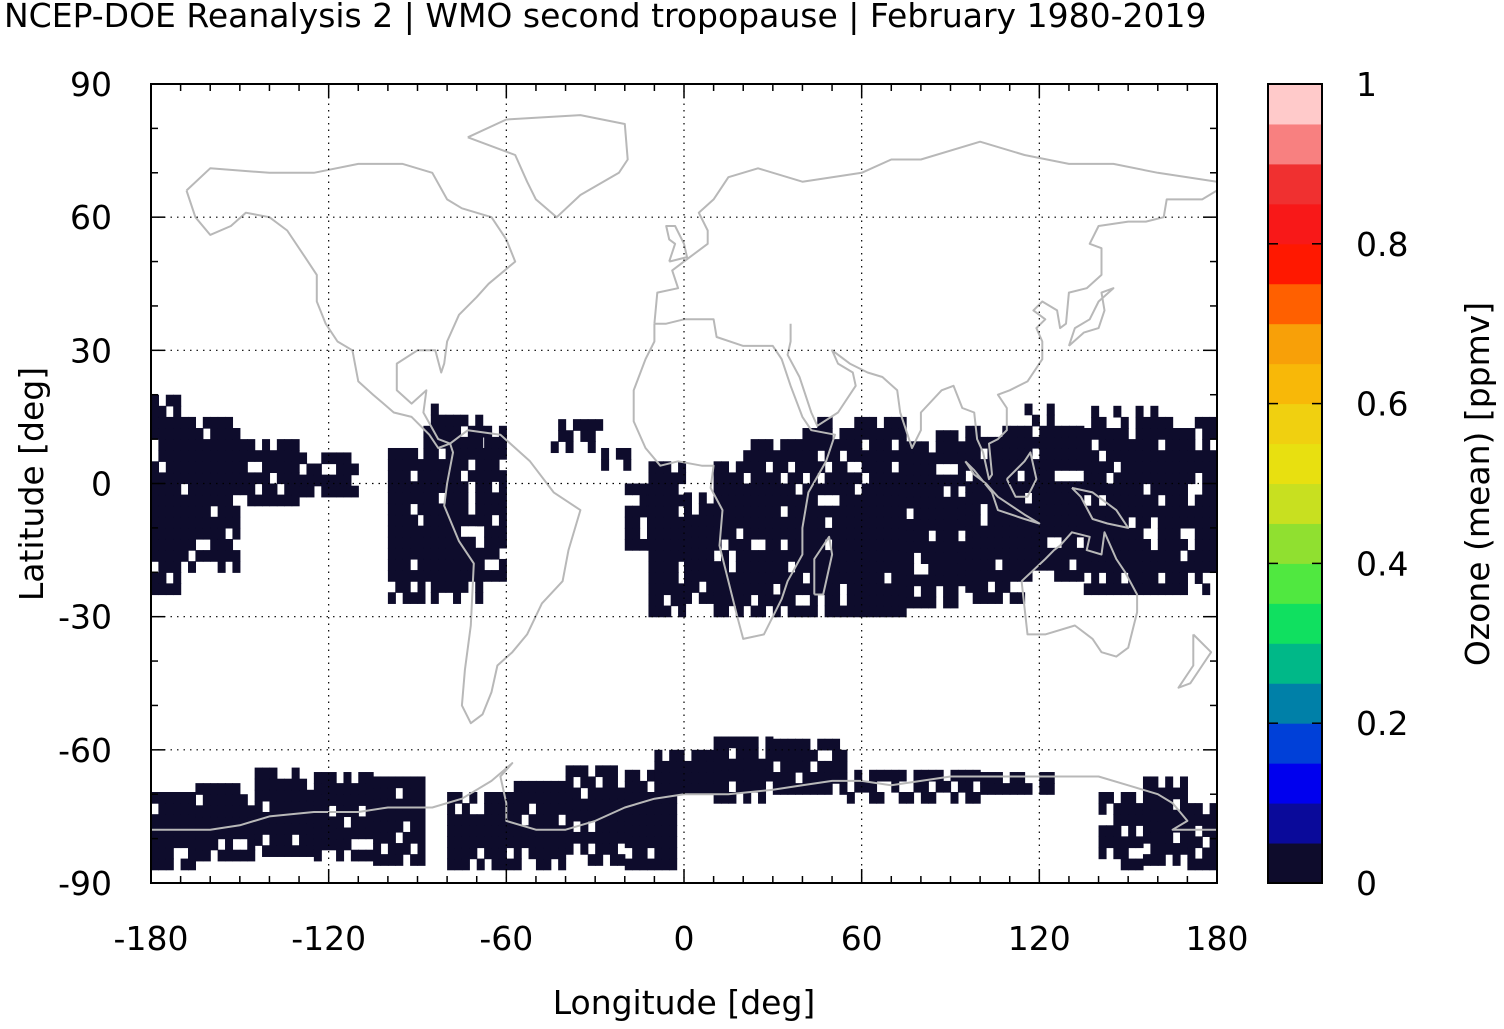 The width and height of the screenshot is (1504, 1029). What do you see at coordinates (91, 217) in the screenshot?
I see `y-tick-label: 60` at bounding box center [91, 217].